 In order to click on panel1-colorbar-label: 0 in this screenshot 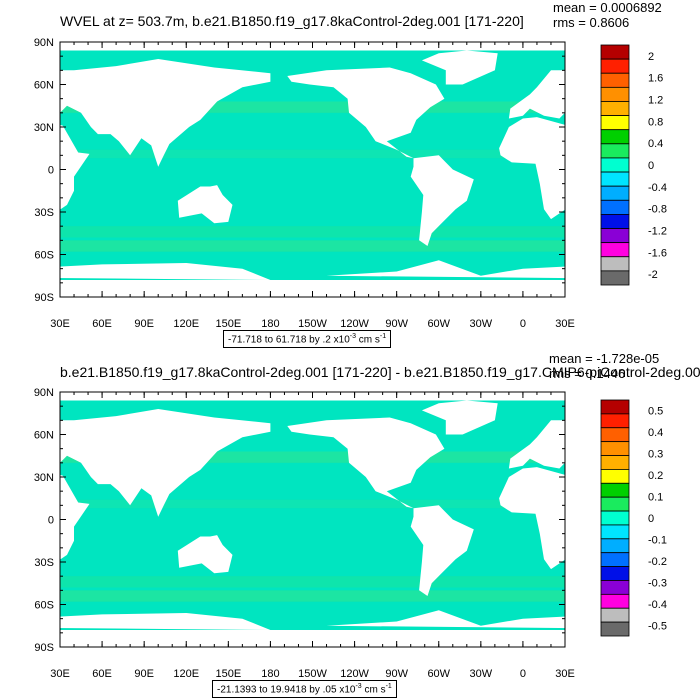, I will do `click(651, 166)`.